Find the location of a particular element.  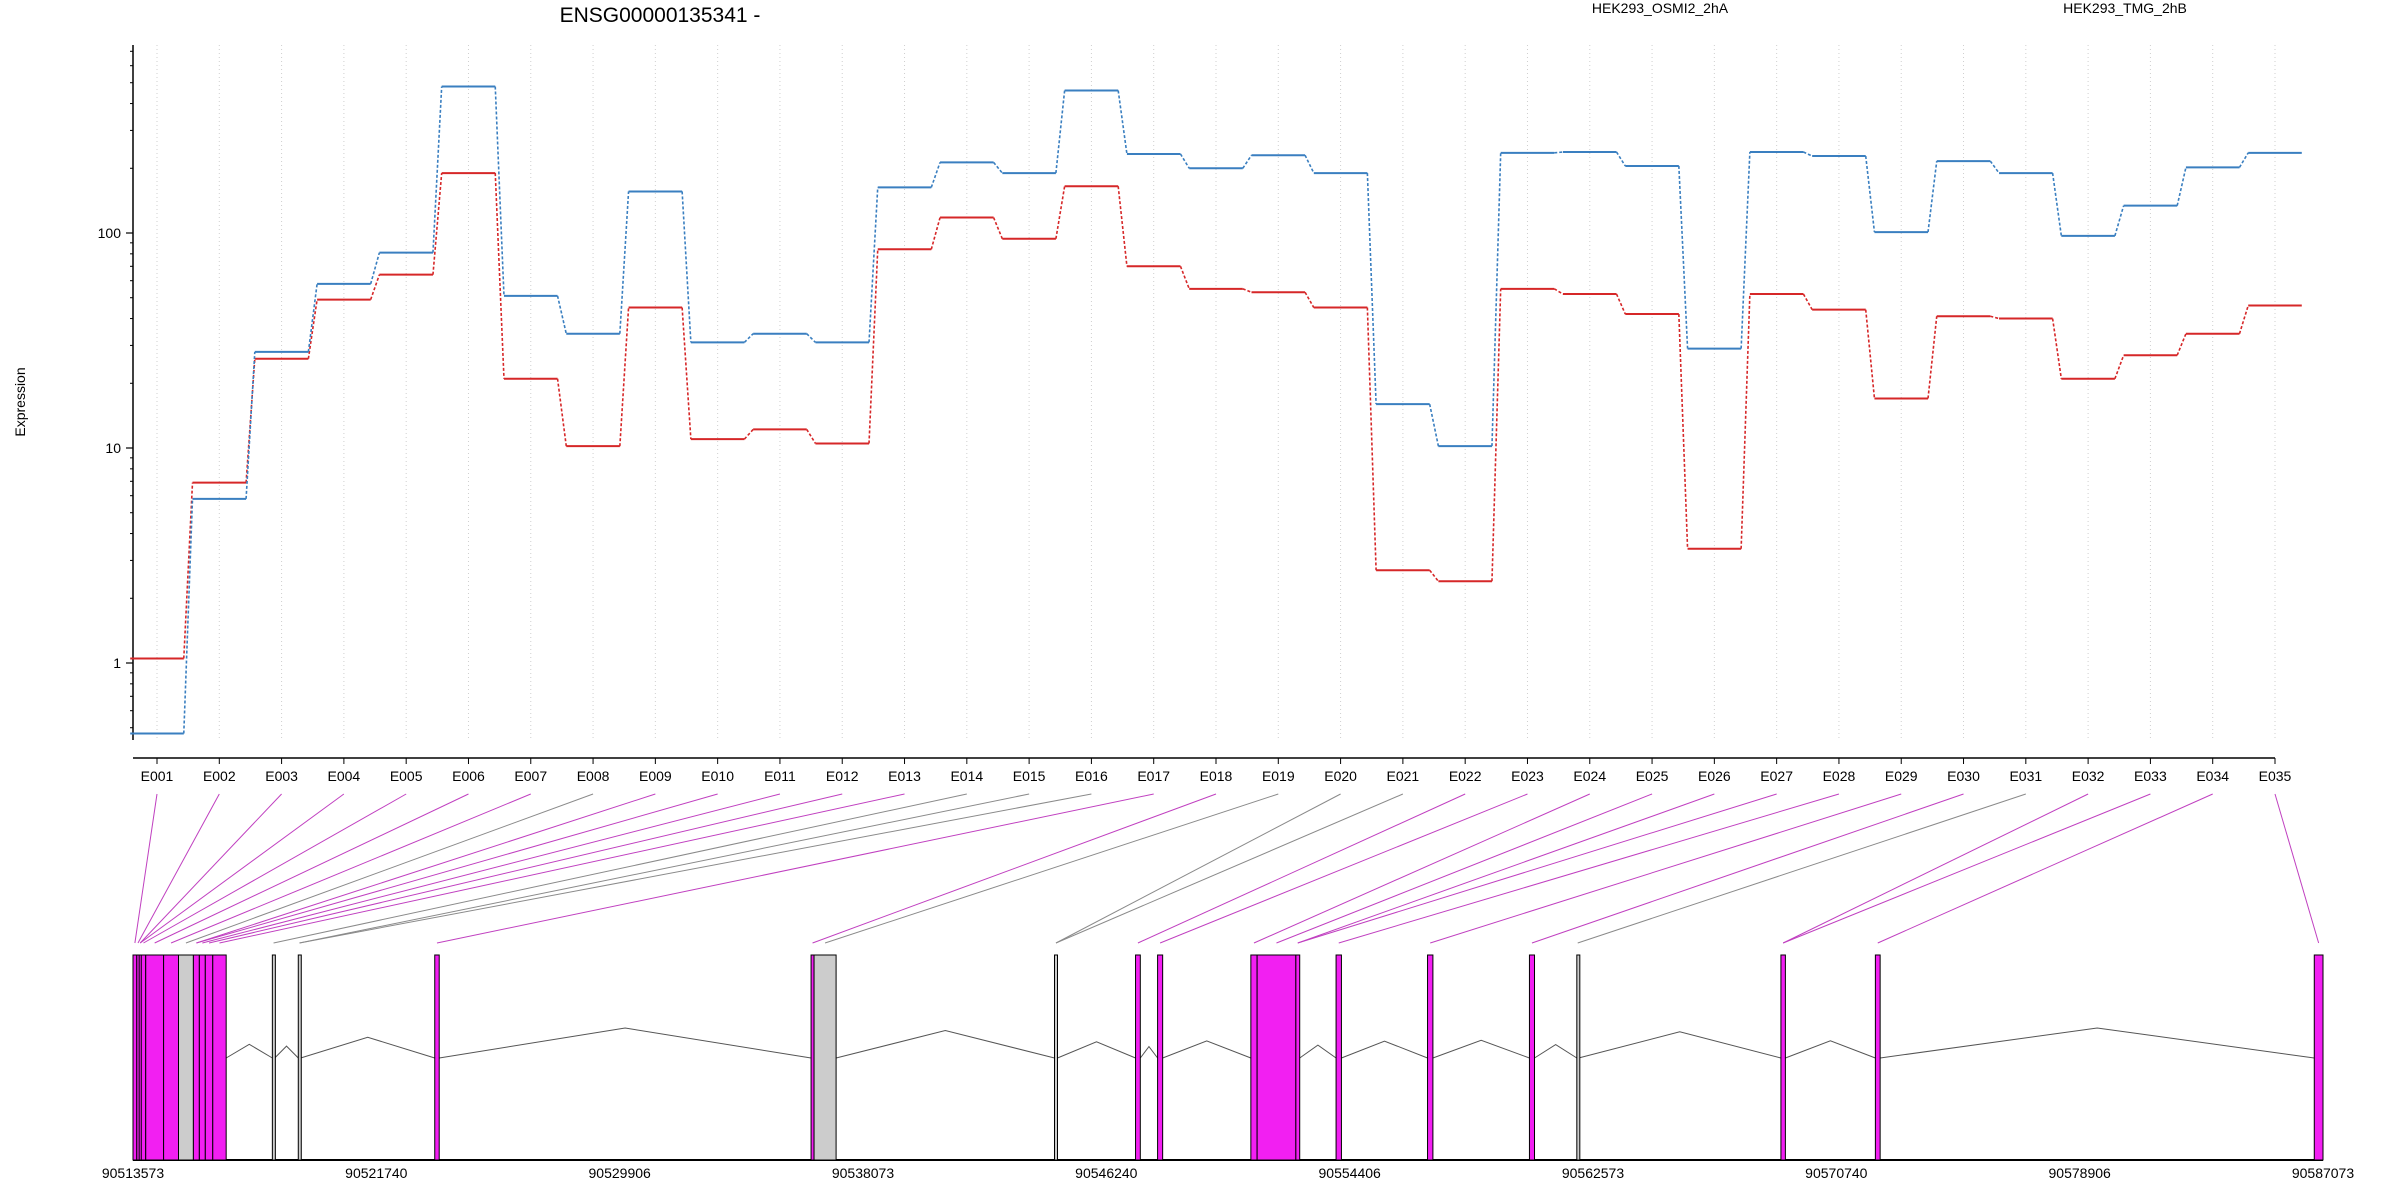

coordinate-label: 90562573 is located at coordinates (1593, 1173).